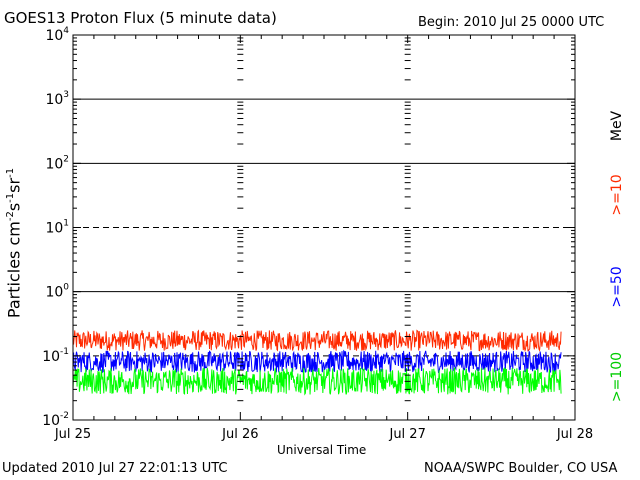 This screenshot has width=640, height=480. Describe the element at coordinates (574, 434) in the screenshot. I see `x-tick-label: Jul 28` at that location.